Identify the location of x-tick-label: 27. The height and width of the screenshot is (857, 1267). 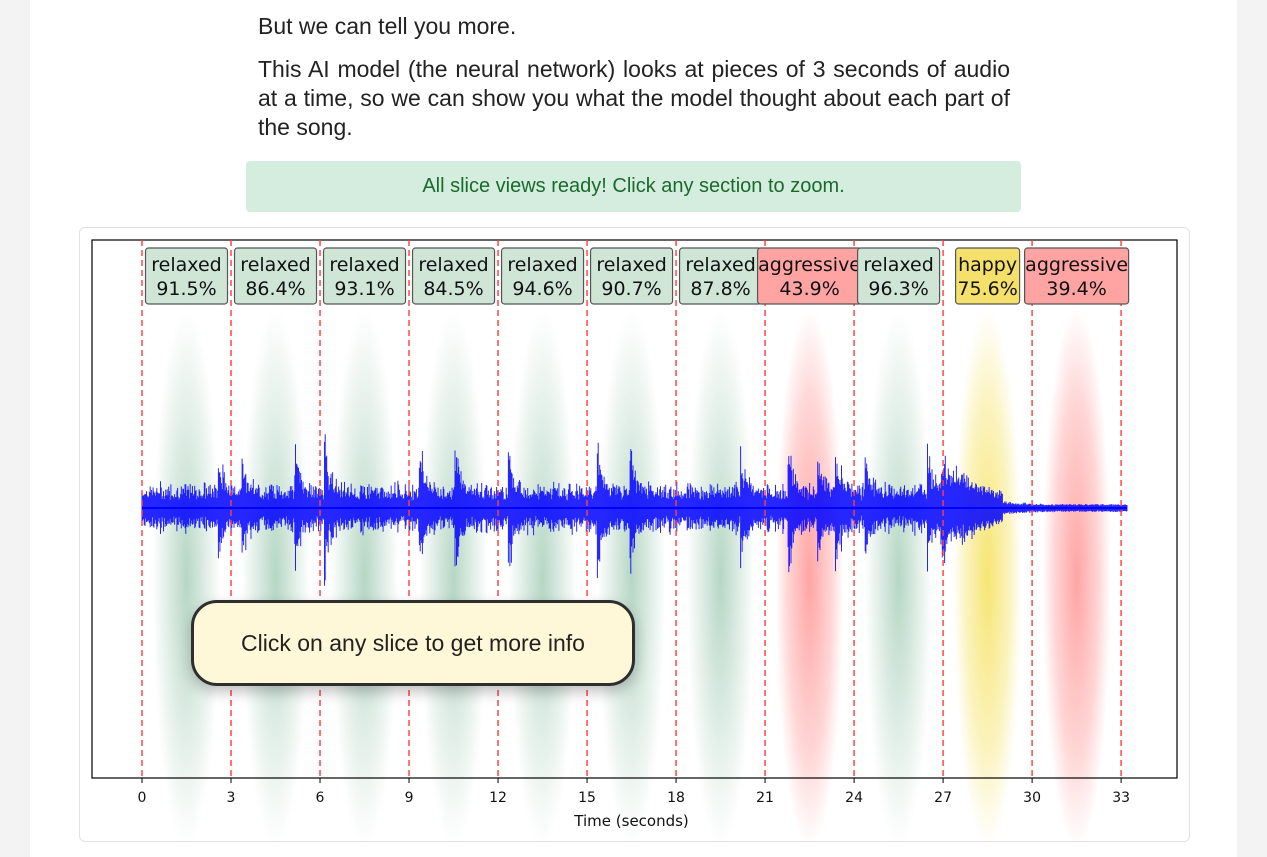
(943, 798).